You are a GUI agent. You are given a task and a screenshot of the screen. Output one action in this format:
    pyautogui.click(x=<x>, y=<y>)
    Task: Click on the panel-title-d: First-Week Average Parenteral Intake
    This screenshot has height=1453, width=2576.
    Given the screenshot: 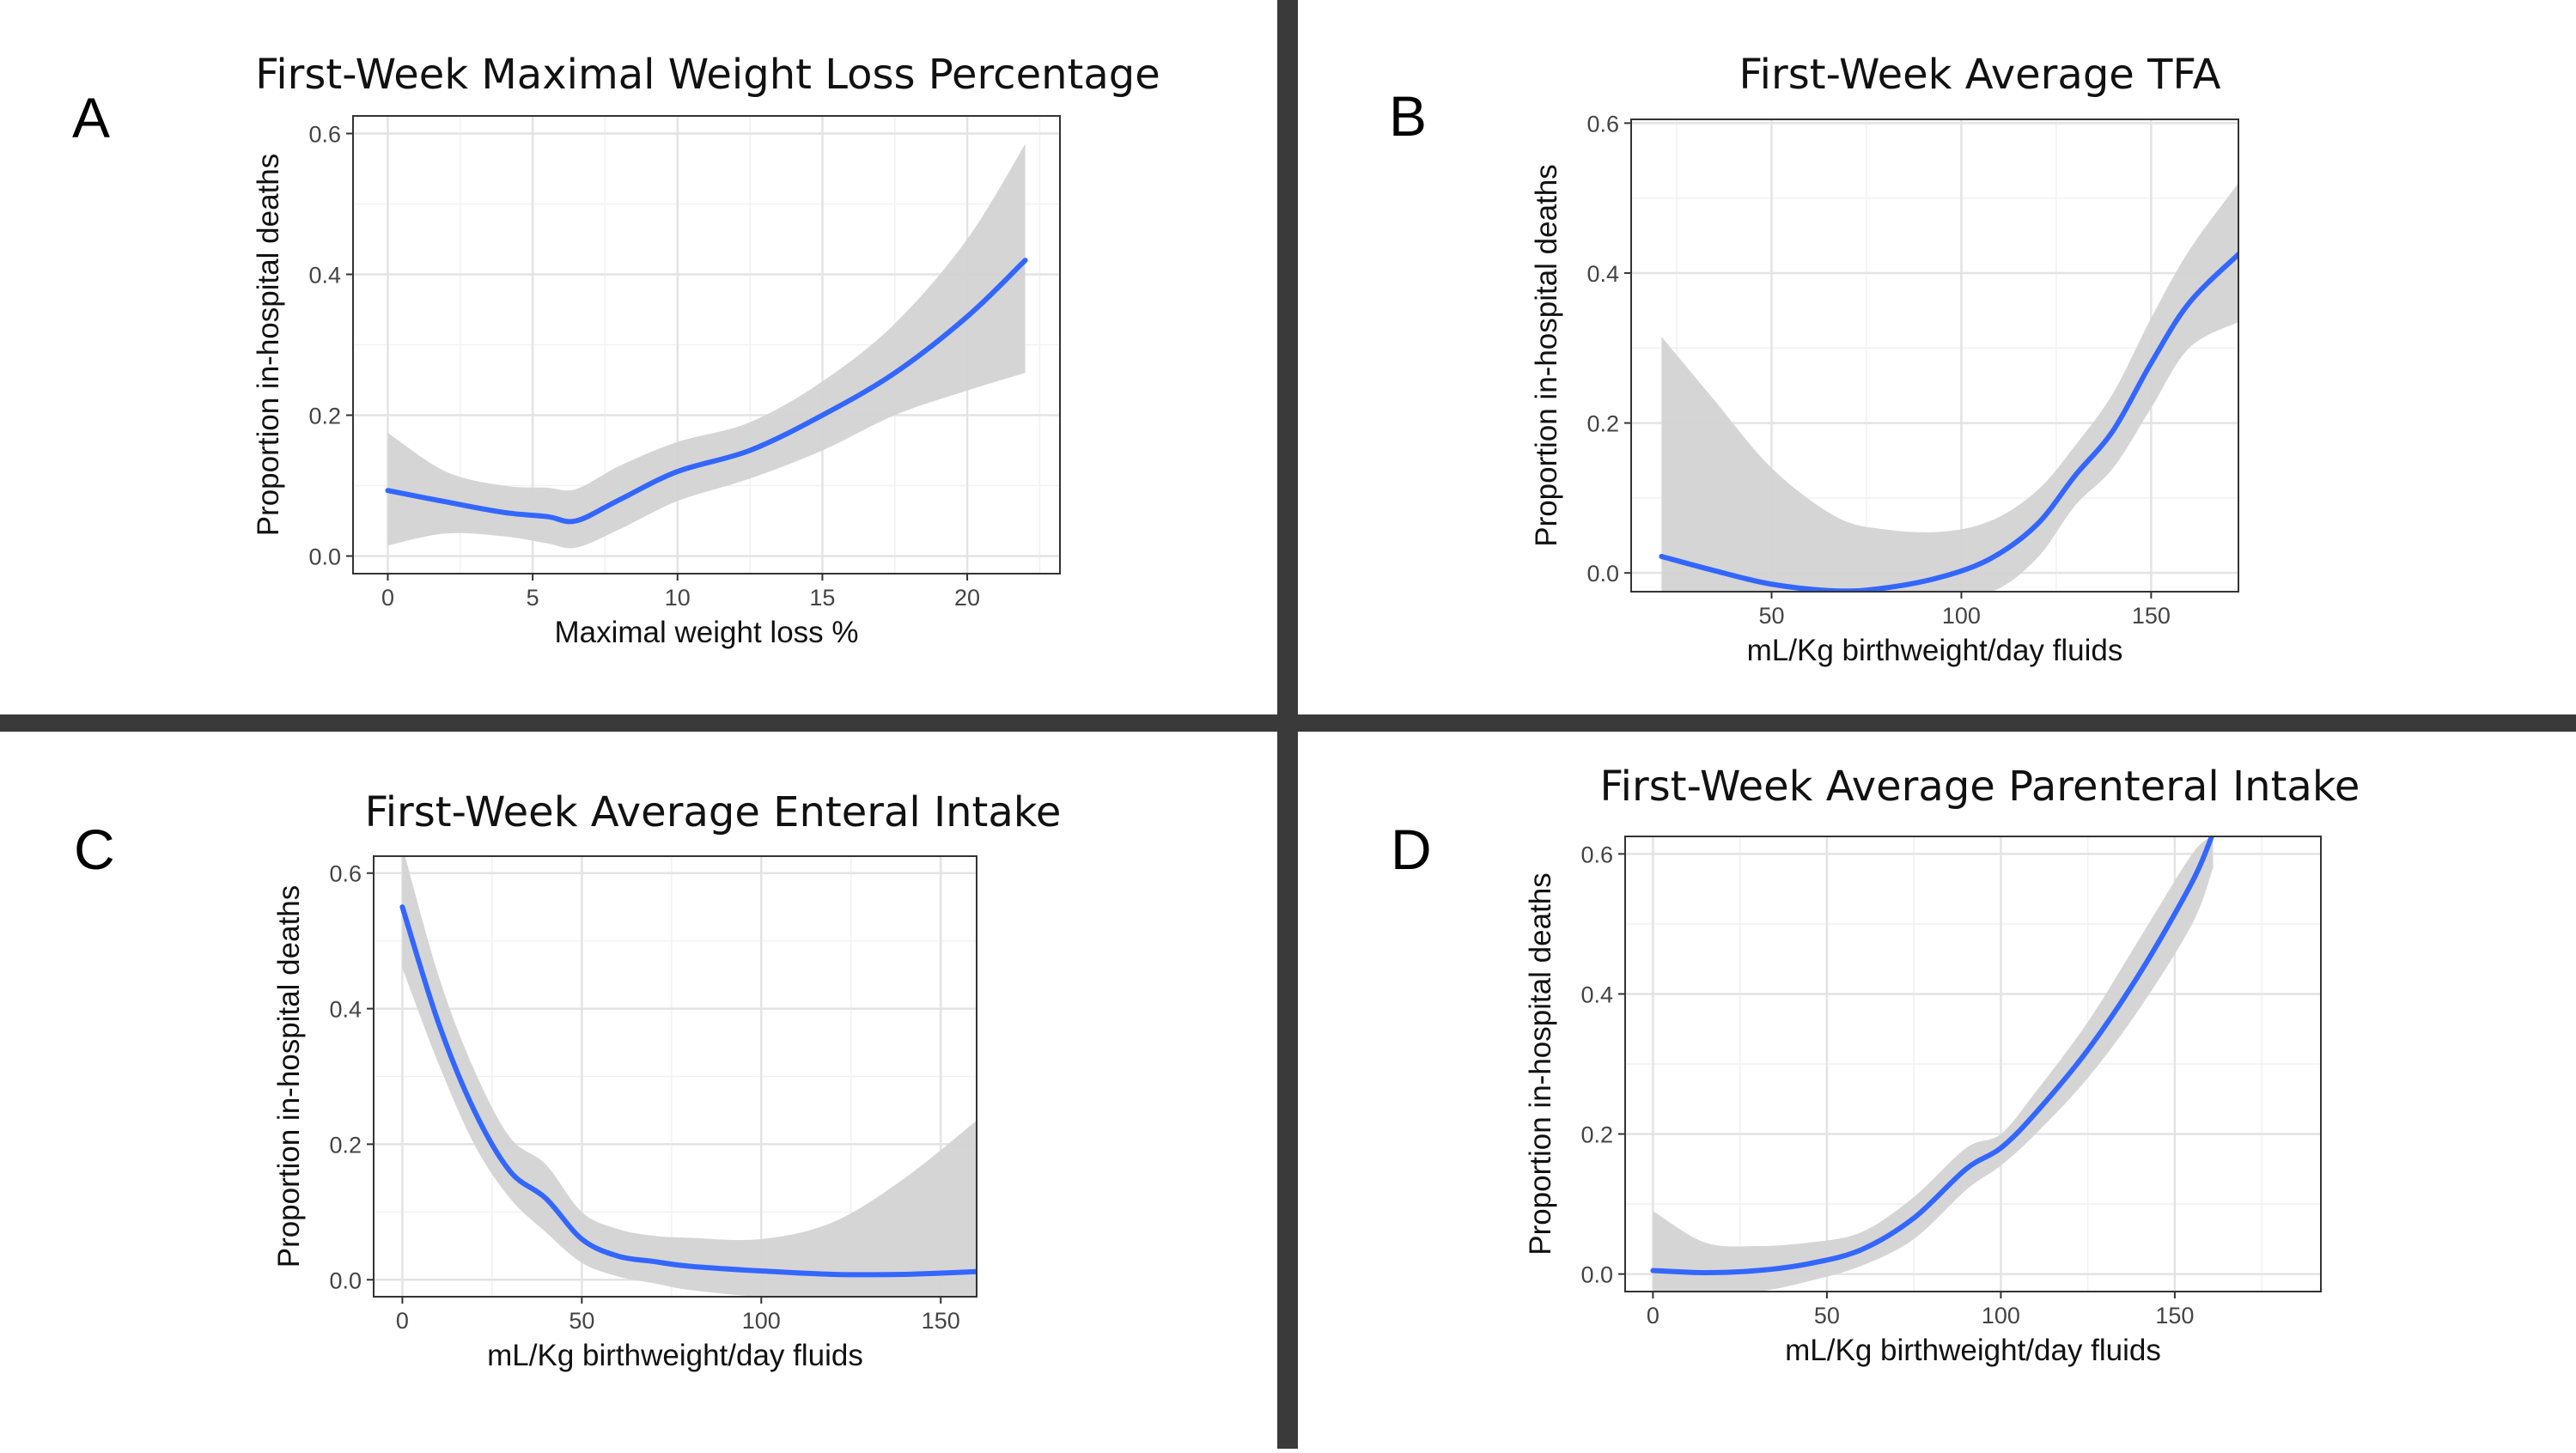 What is the action you would take?
    pyautogui.click(x=1980, y=787)
    